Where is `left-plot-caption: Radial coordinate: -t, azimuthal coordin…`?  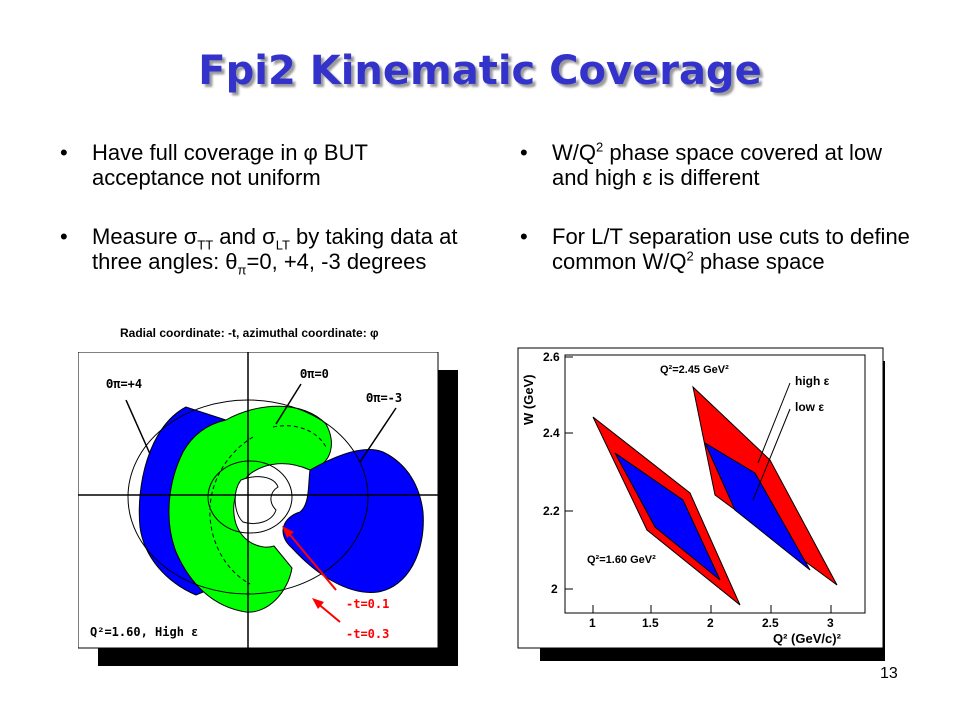 left-plot-caption: Radial coordinate: -t, azimuthal coordin… is located at coordinates (249, 333).